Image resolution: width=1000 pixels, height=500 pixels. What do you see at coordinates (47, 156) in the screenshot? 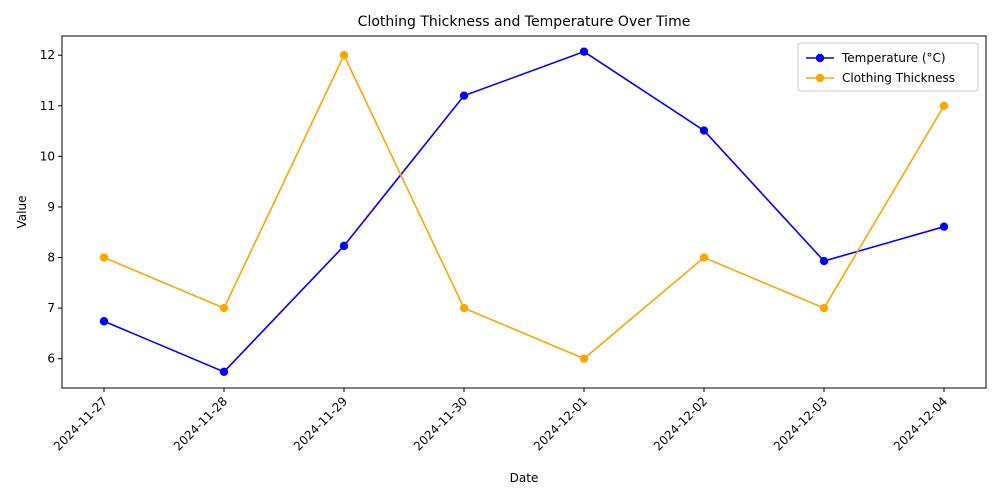
I see `y-tick-label: 10` at bounding box center [47, 156].